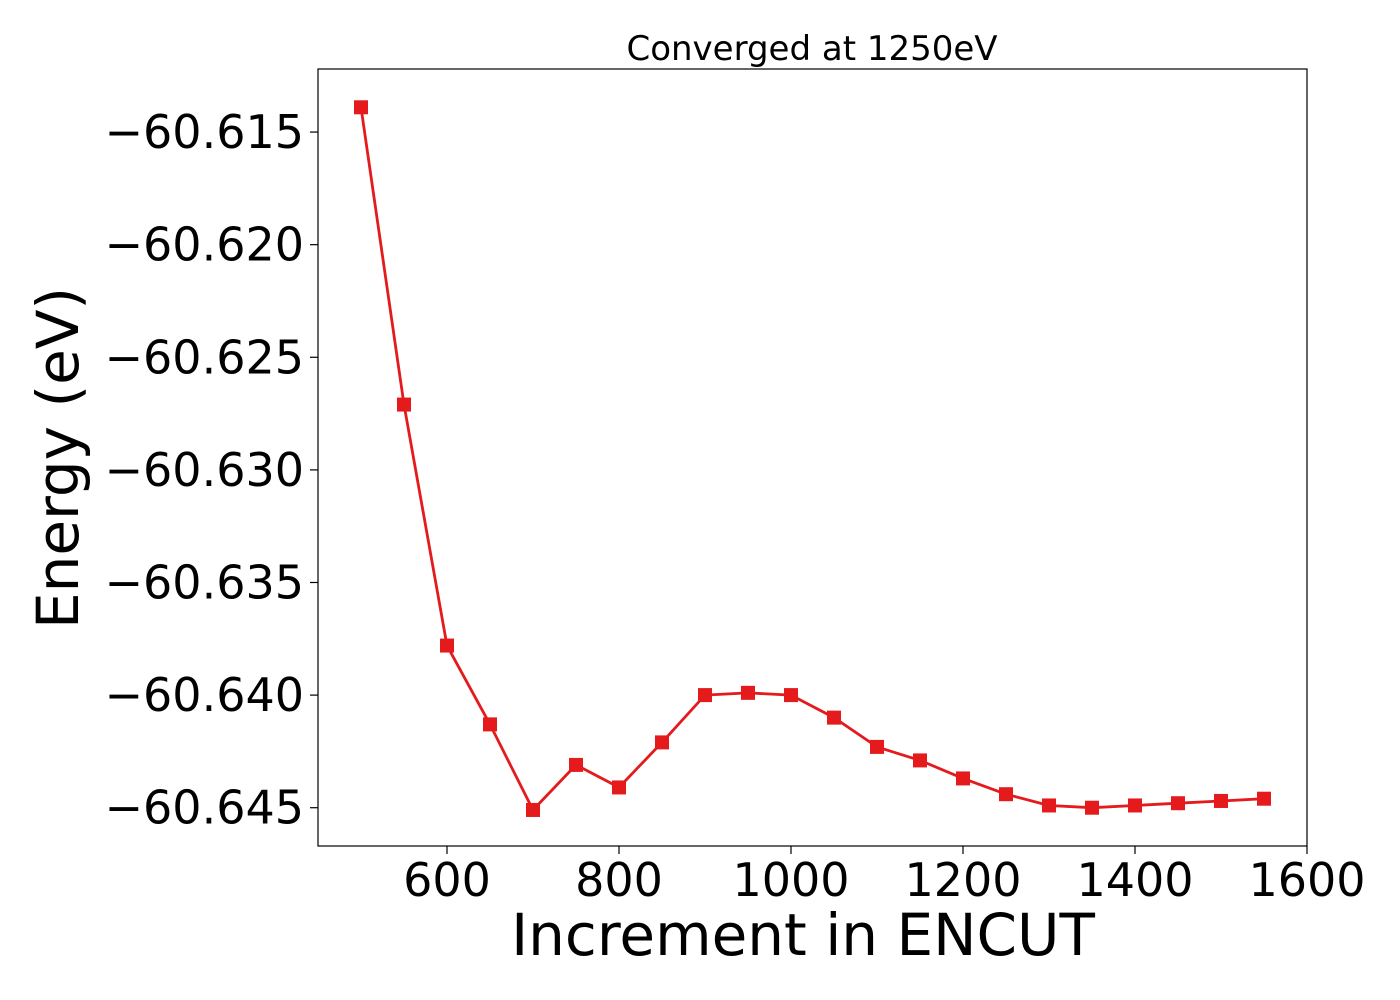 This screenshot has height=1000, width=1400. I want to click on y-tick-label: −60.625, so click(205, 357).